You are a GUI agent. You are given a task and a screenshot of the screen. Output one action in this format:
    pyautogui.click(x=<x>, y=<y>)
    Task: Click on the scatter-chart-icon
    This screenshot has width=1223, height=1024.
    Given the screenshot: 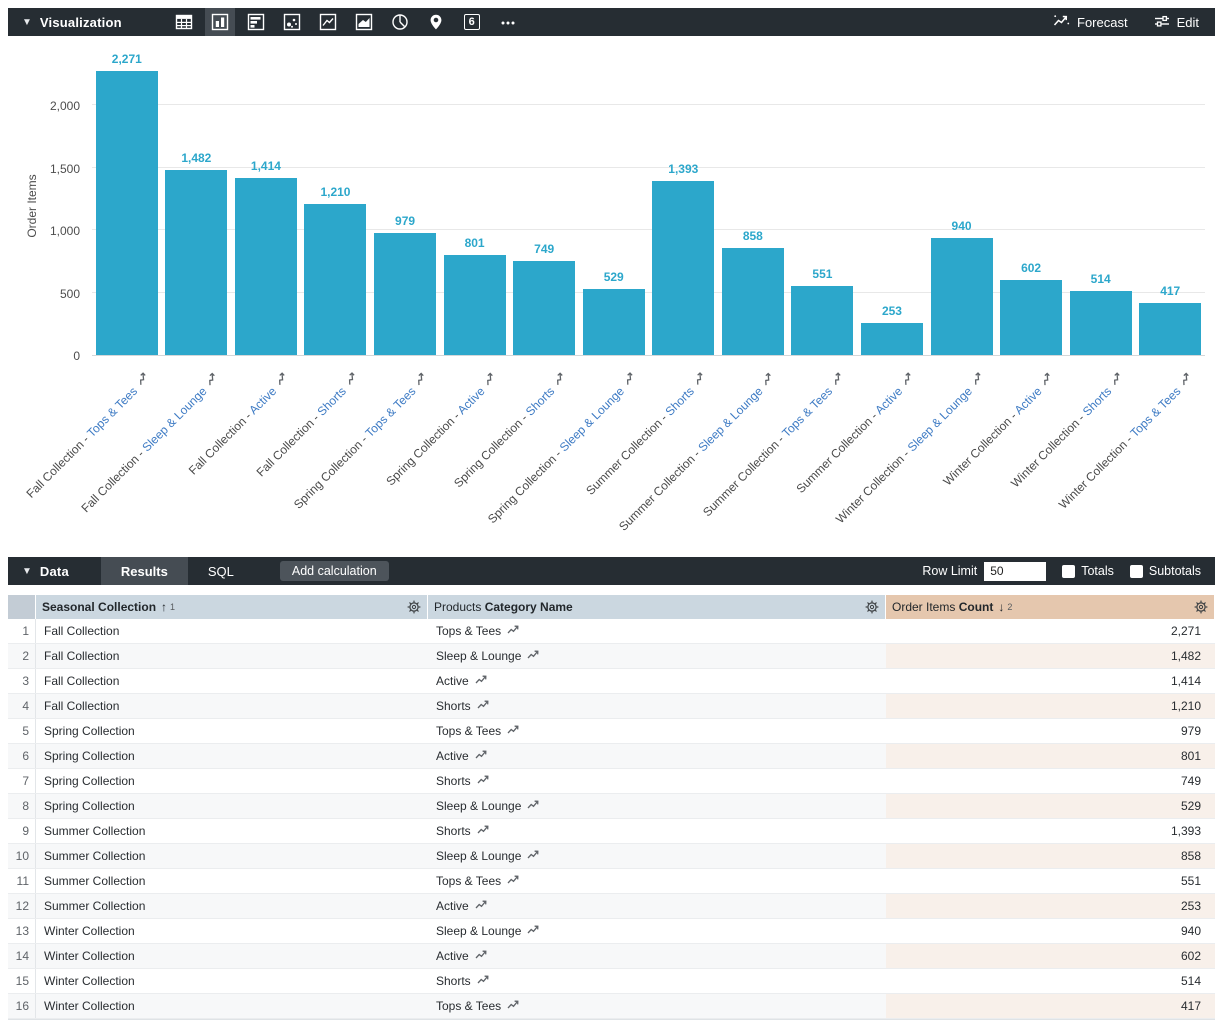 What is the action you would take?
    pyautogui.click(x=292, y=22)
    